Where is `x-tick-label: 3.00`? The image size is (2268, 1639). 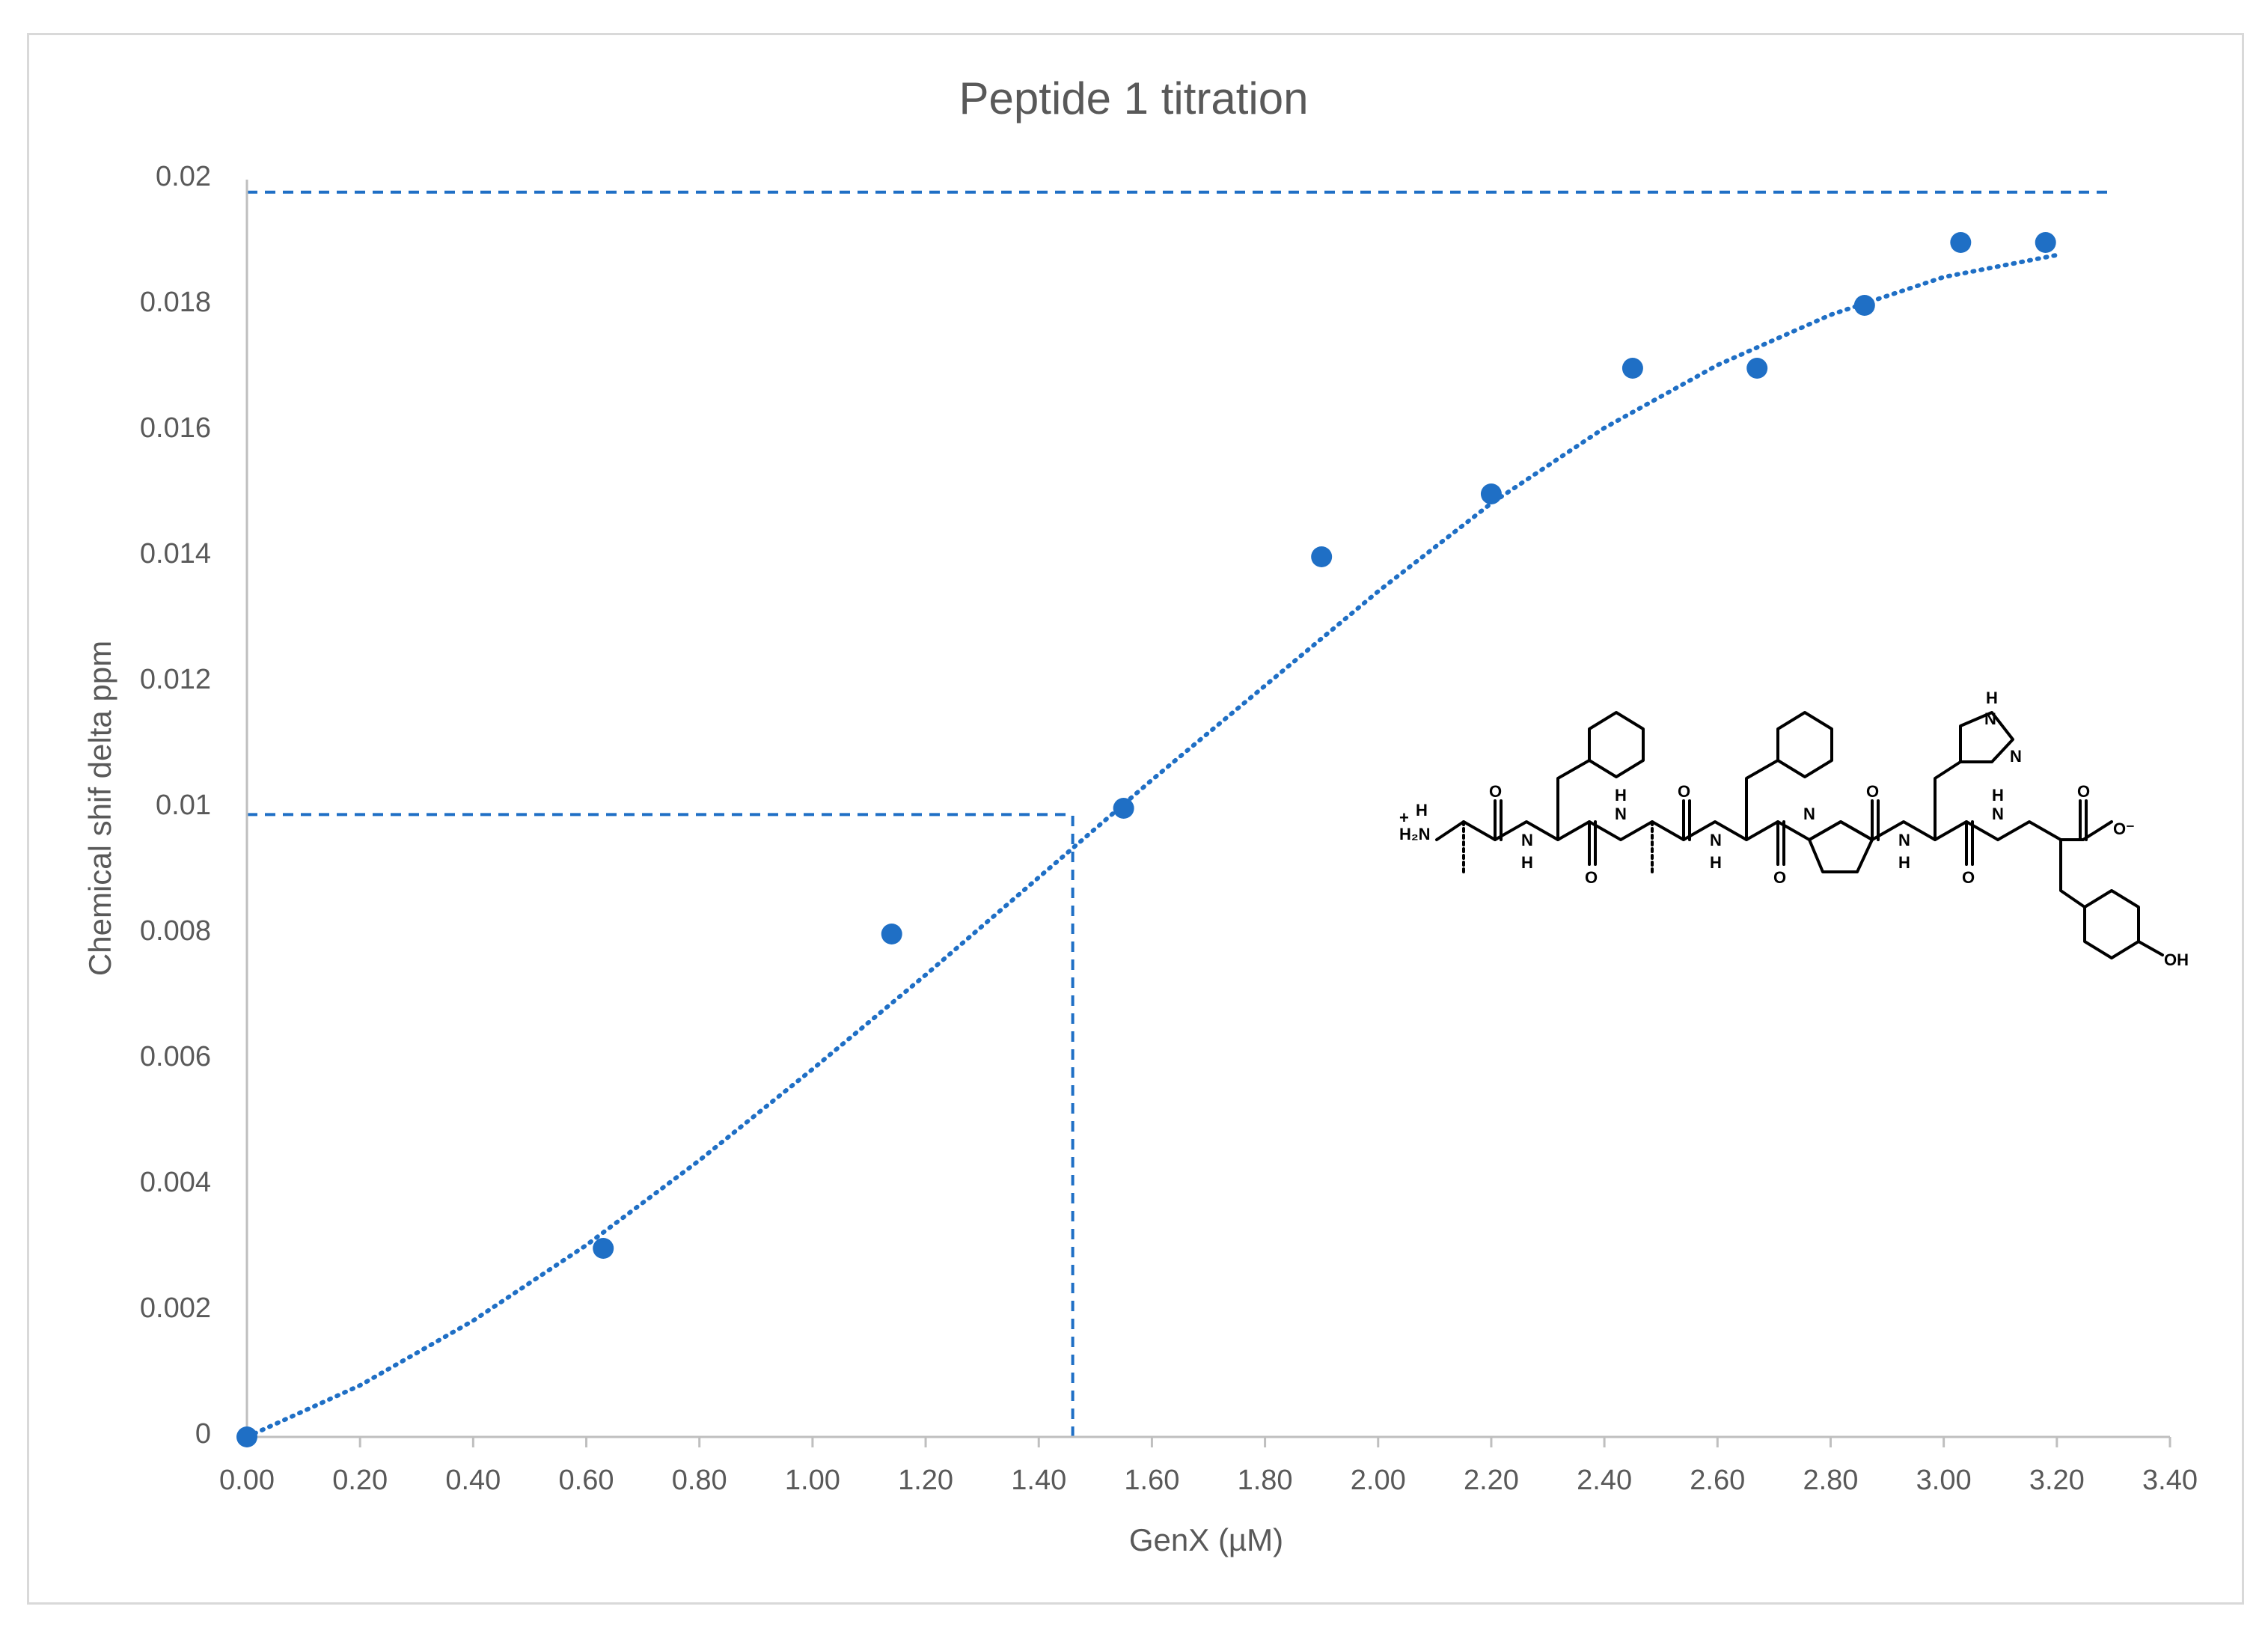 x-tick-label: 3.00 is located at coordinates (1944, 1480).